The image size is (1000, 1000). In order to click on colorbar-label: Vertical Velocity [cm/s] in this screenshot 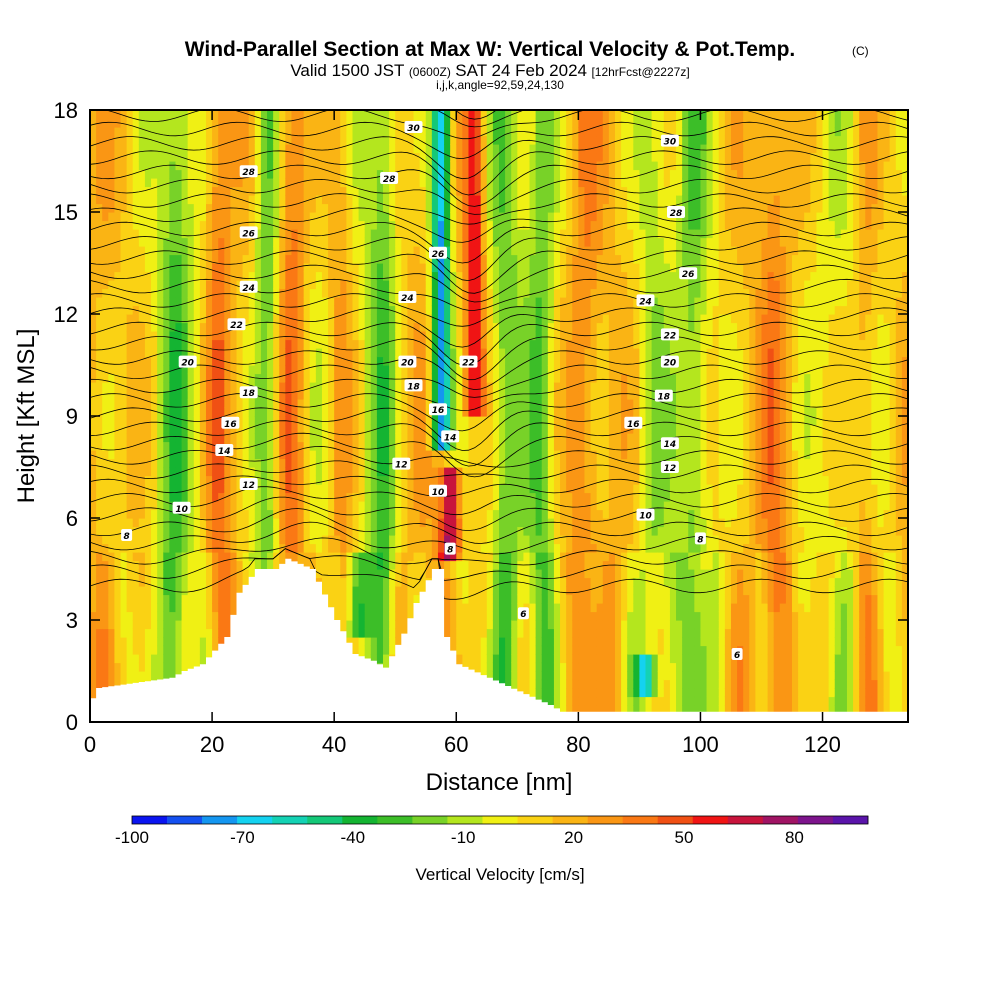, I will do `click(499, 874)`.